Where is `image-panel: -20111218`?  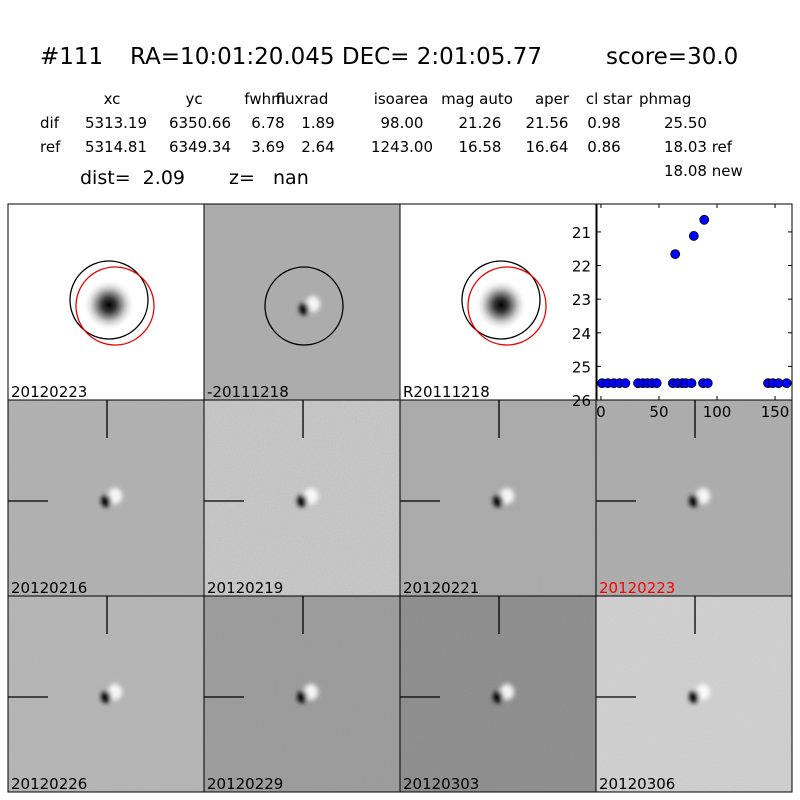
image-panel: -20111218 is located at coordinates (302, 302).